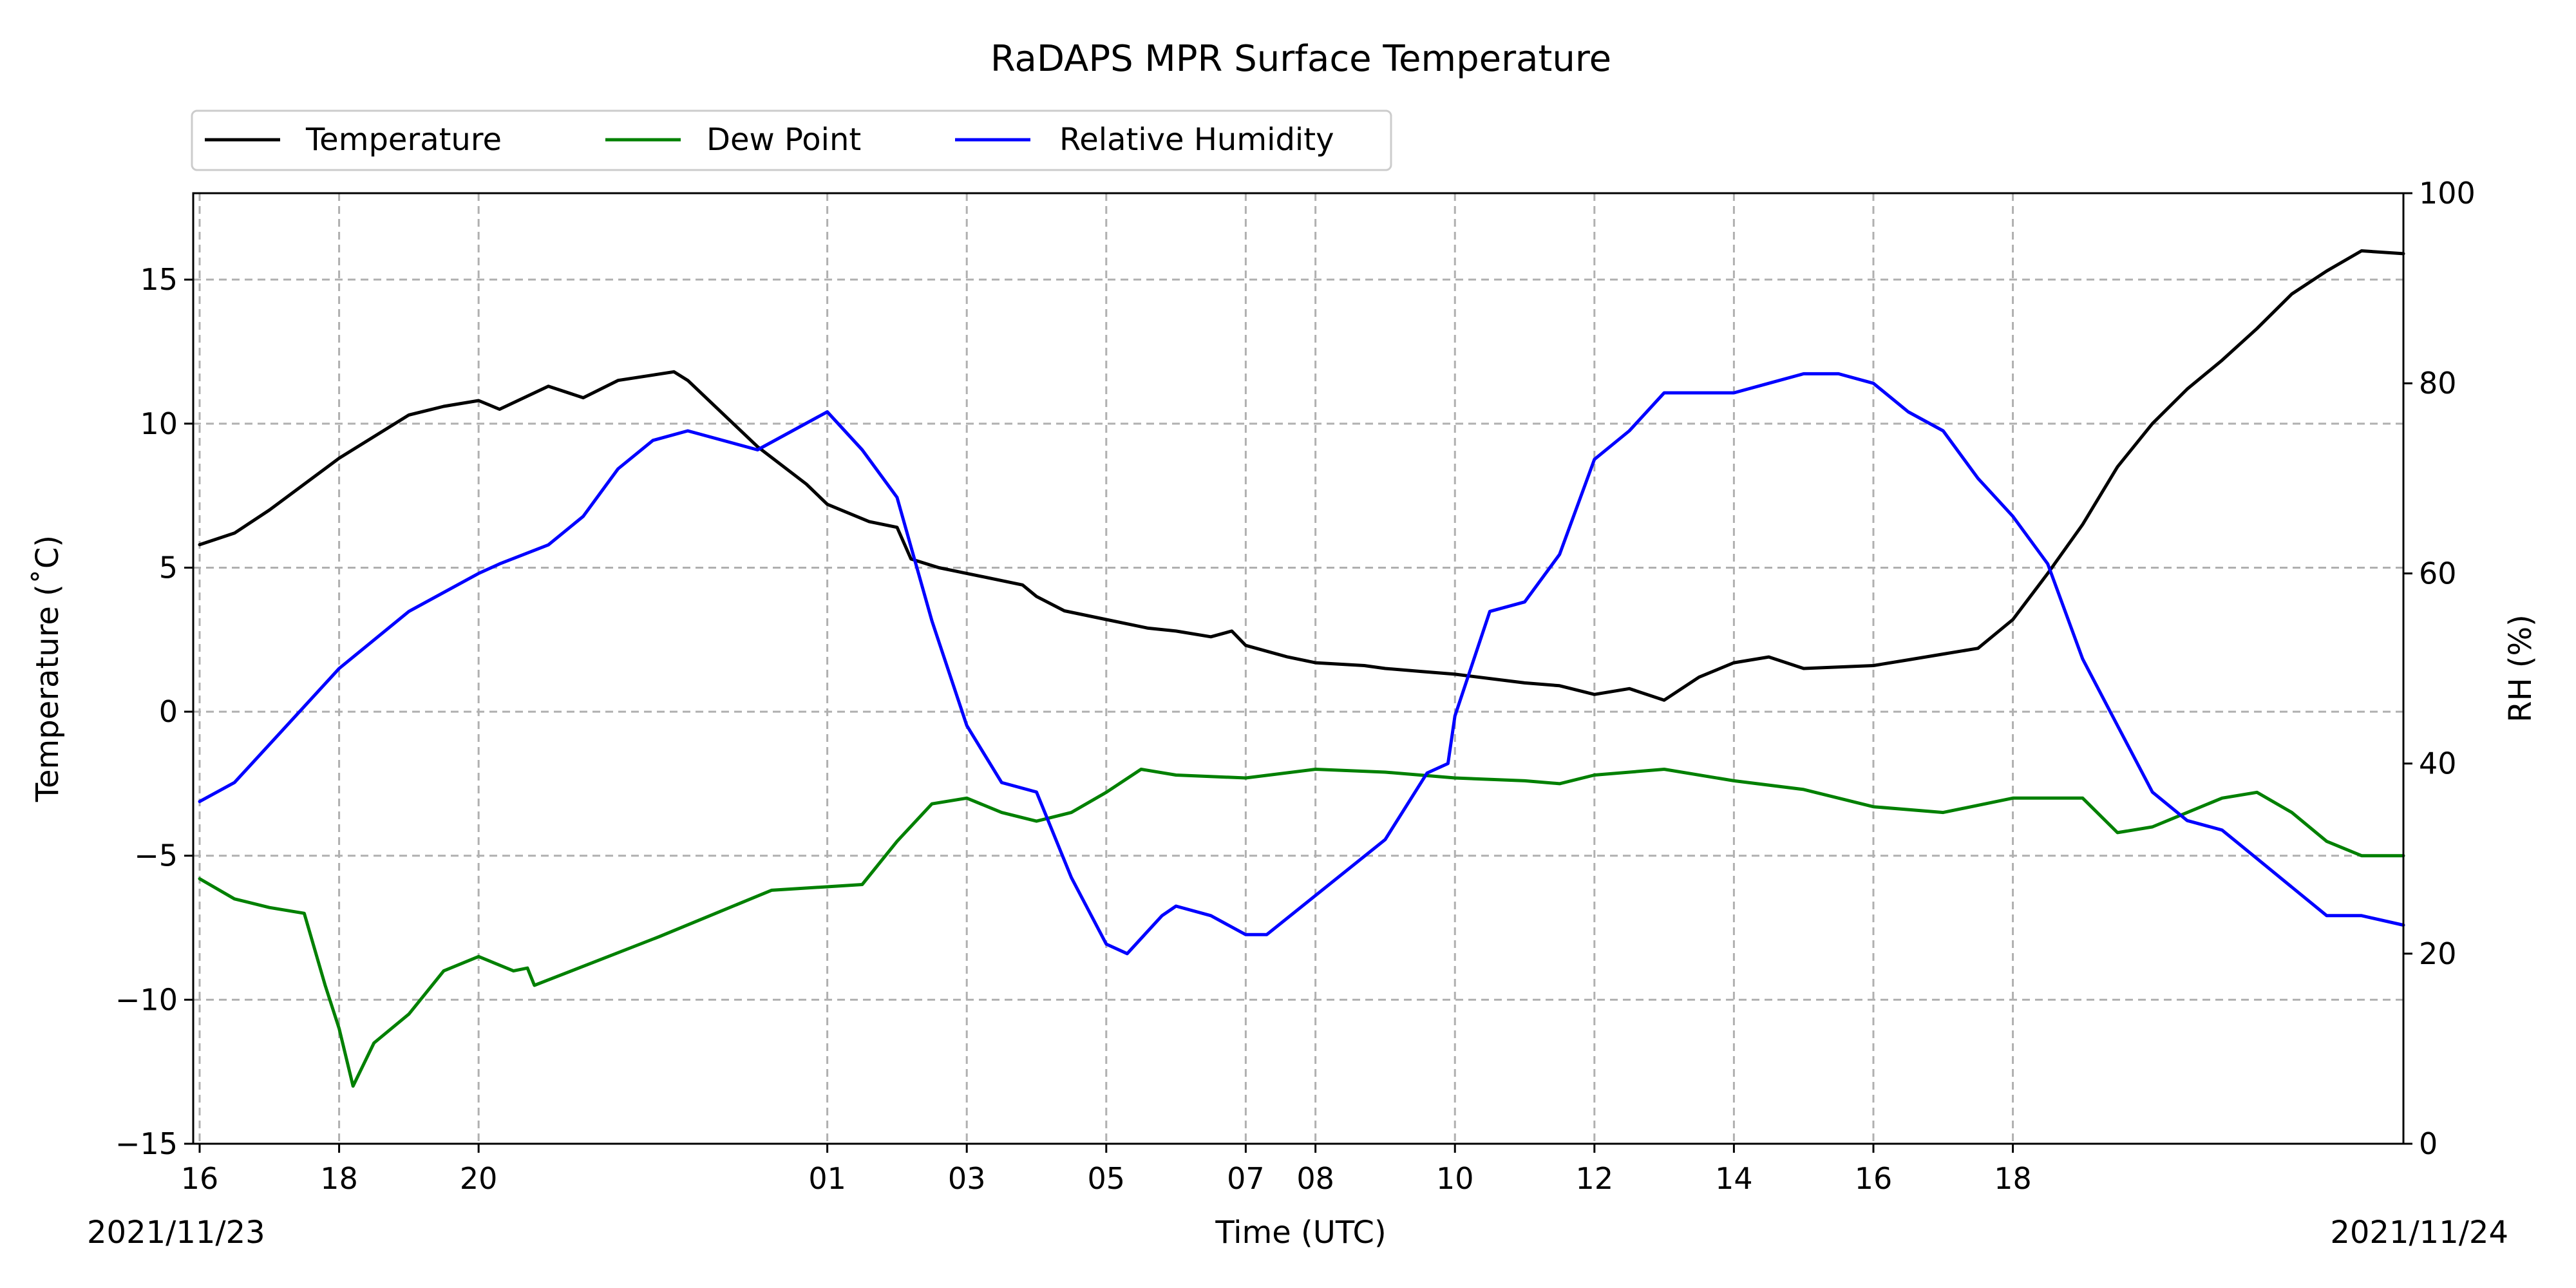 Image resolution: width=2576 pixels, height=1288 pixels. Describe the element at coordinates (2438, 573) in the screenshot. I see `y-right-tick-label: 60` at that location.